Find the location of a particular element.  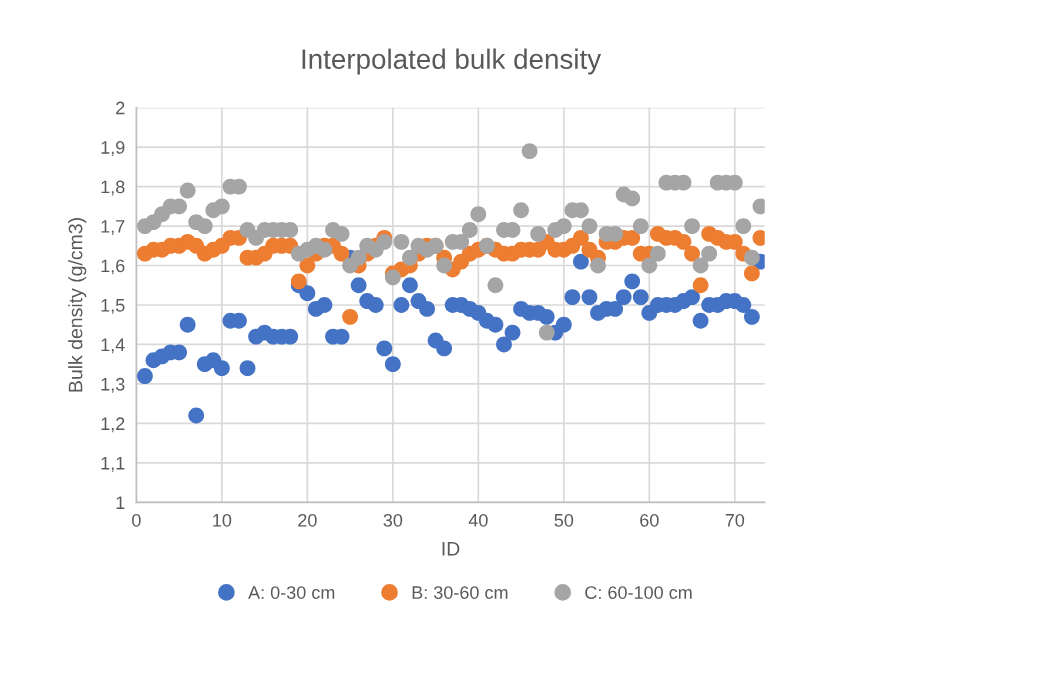

y-tick-label: 1,2 is located at coordinates (113, 425).